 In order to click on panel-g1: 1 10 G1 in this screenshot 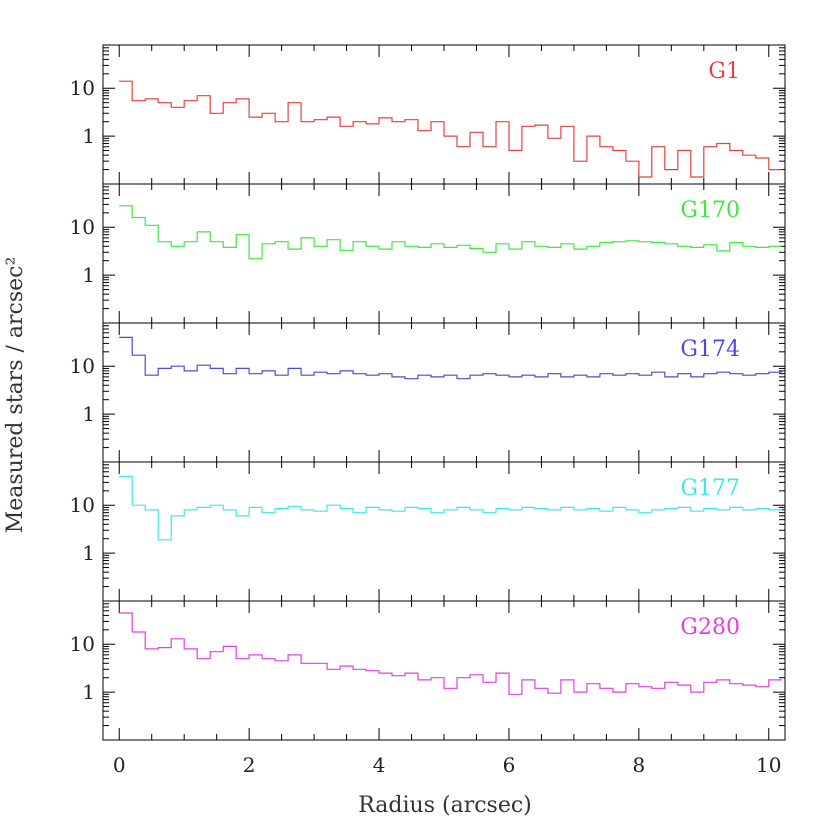, I will do `click(428, 114)`.